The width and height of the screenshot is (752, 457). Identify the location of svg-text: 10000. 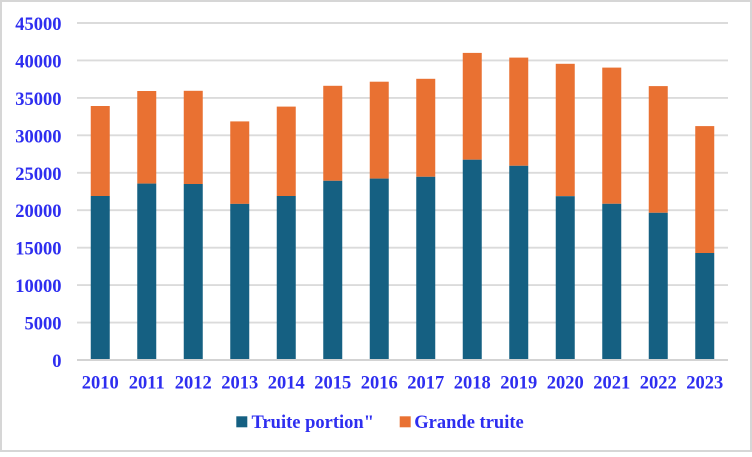
(38, 287).